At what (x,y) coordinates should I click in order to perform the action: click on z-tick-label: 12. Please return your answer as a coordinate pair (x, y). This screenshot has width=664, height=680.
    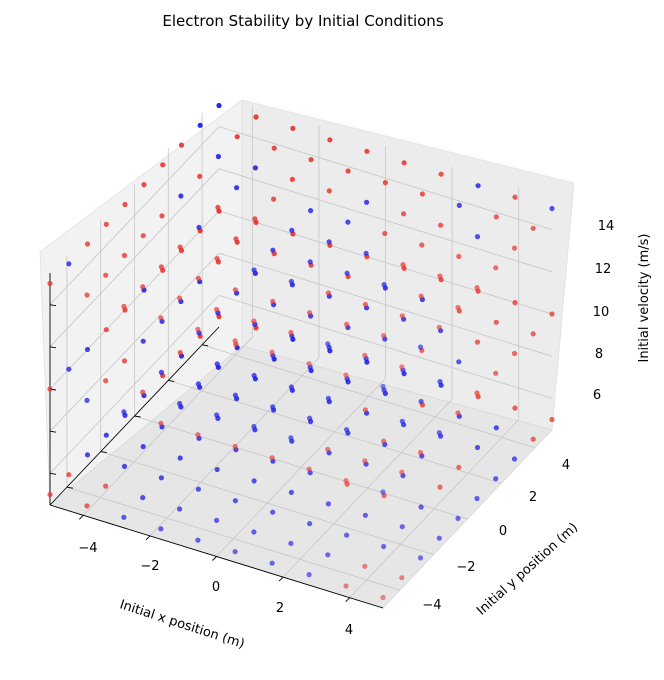
    Looking at the image, I should click on (603, 269).